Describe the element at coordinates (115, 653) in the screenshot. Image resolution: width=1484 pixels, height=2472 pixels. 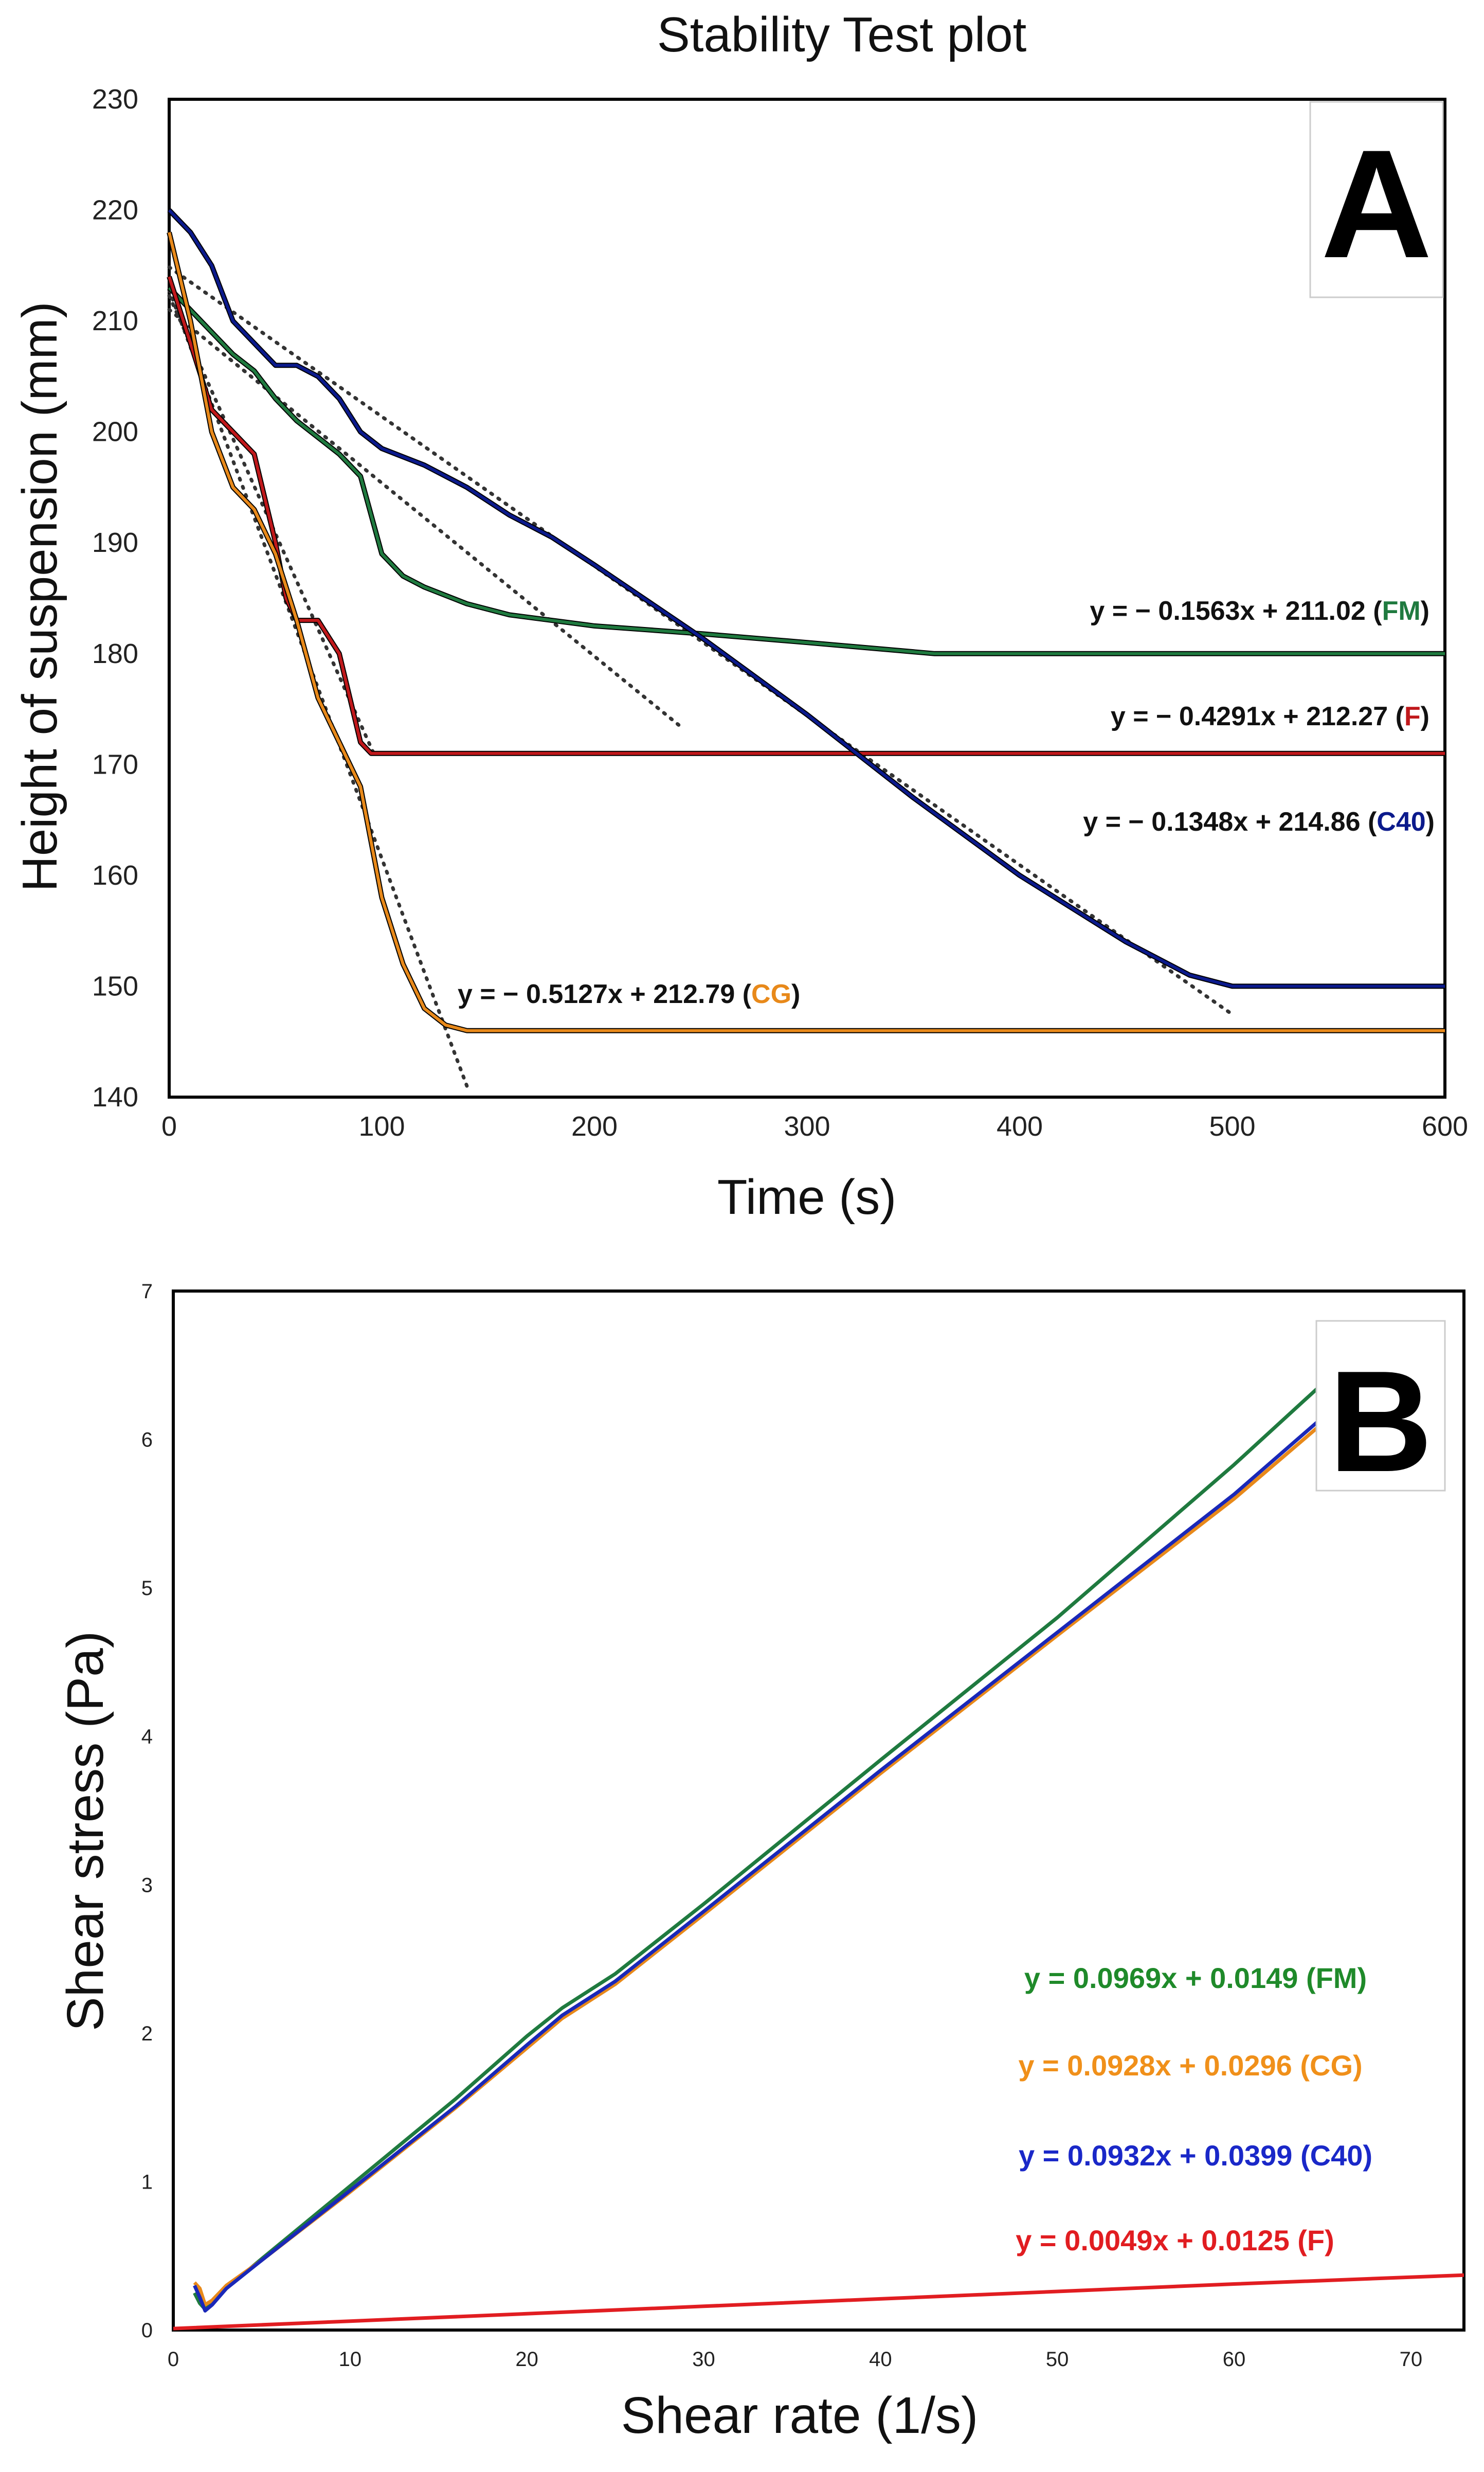
I see `panel-a-y-tick-180: 180` at that location.